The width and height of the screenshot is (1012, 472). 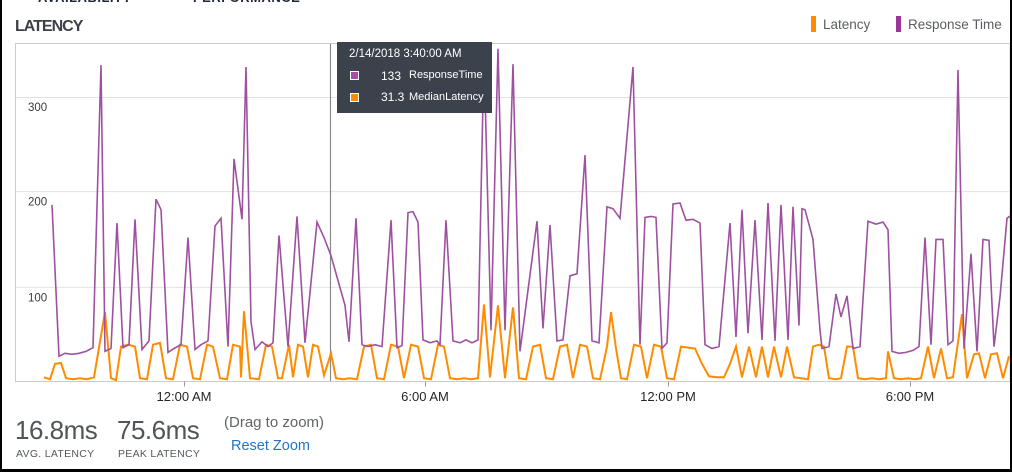 What do you see at coordinates (37, 203) in the screenshot?
I see `svg-text: 200` at bounding box center [37, 203].